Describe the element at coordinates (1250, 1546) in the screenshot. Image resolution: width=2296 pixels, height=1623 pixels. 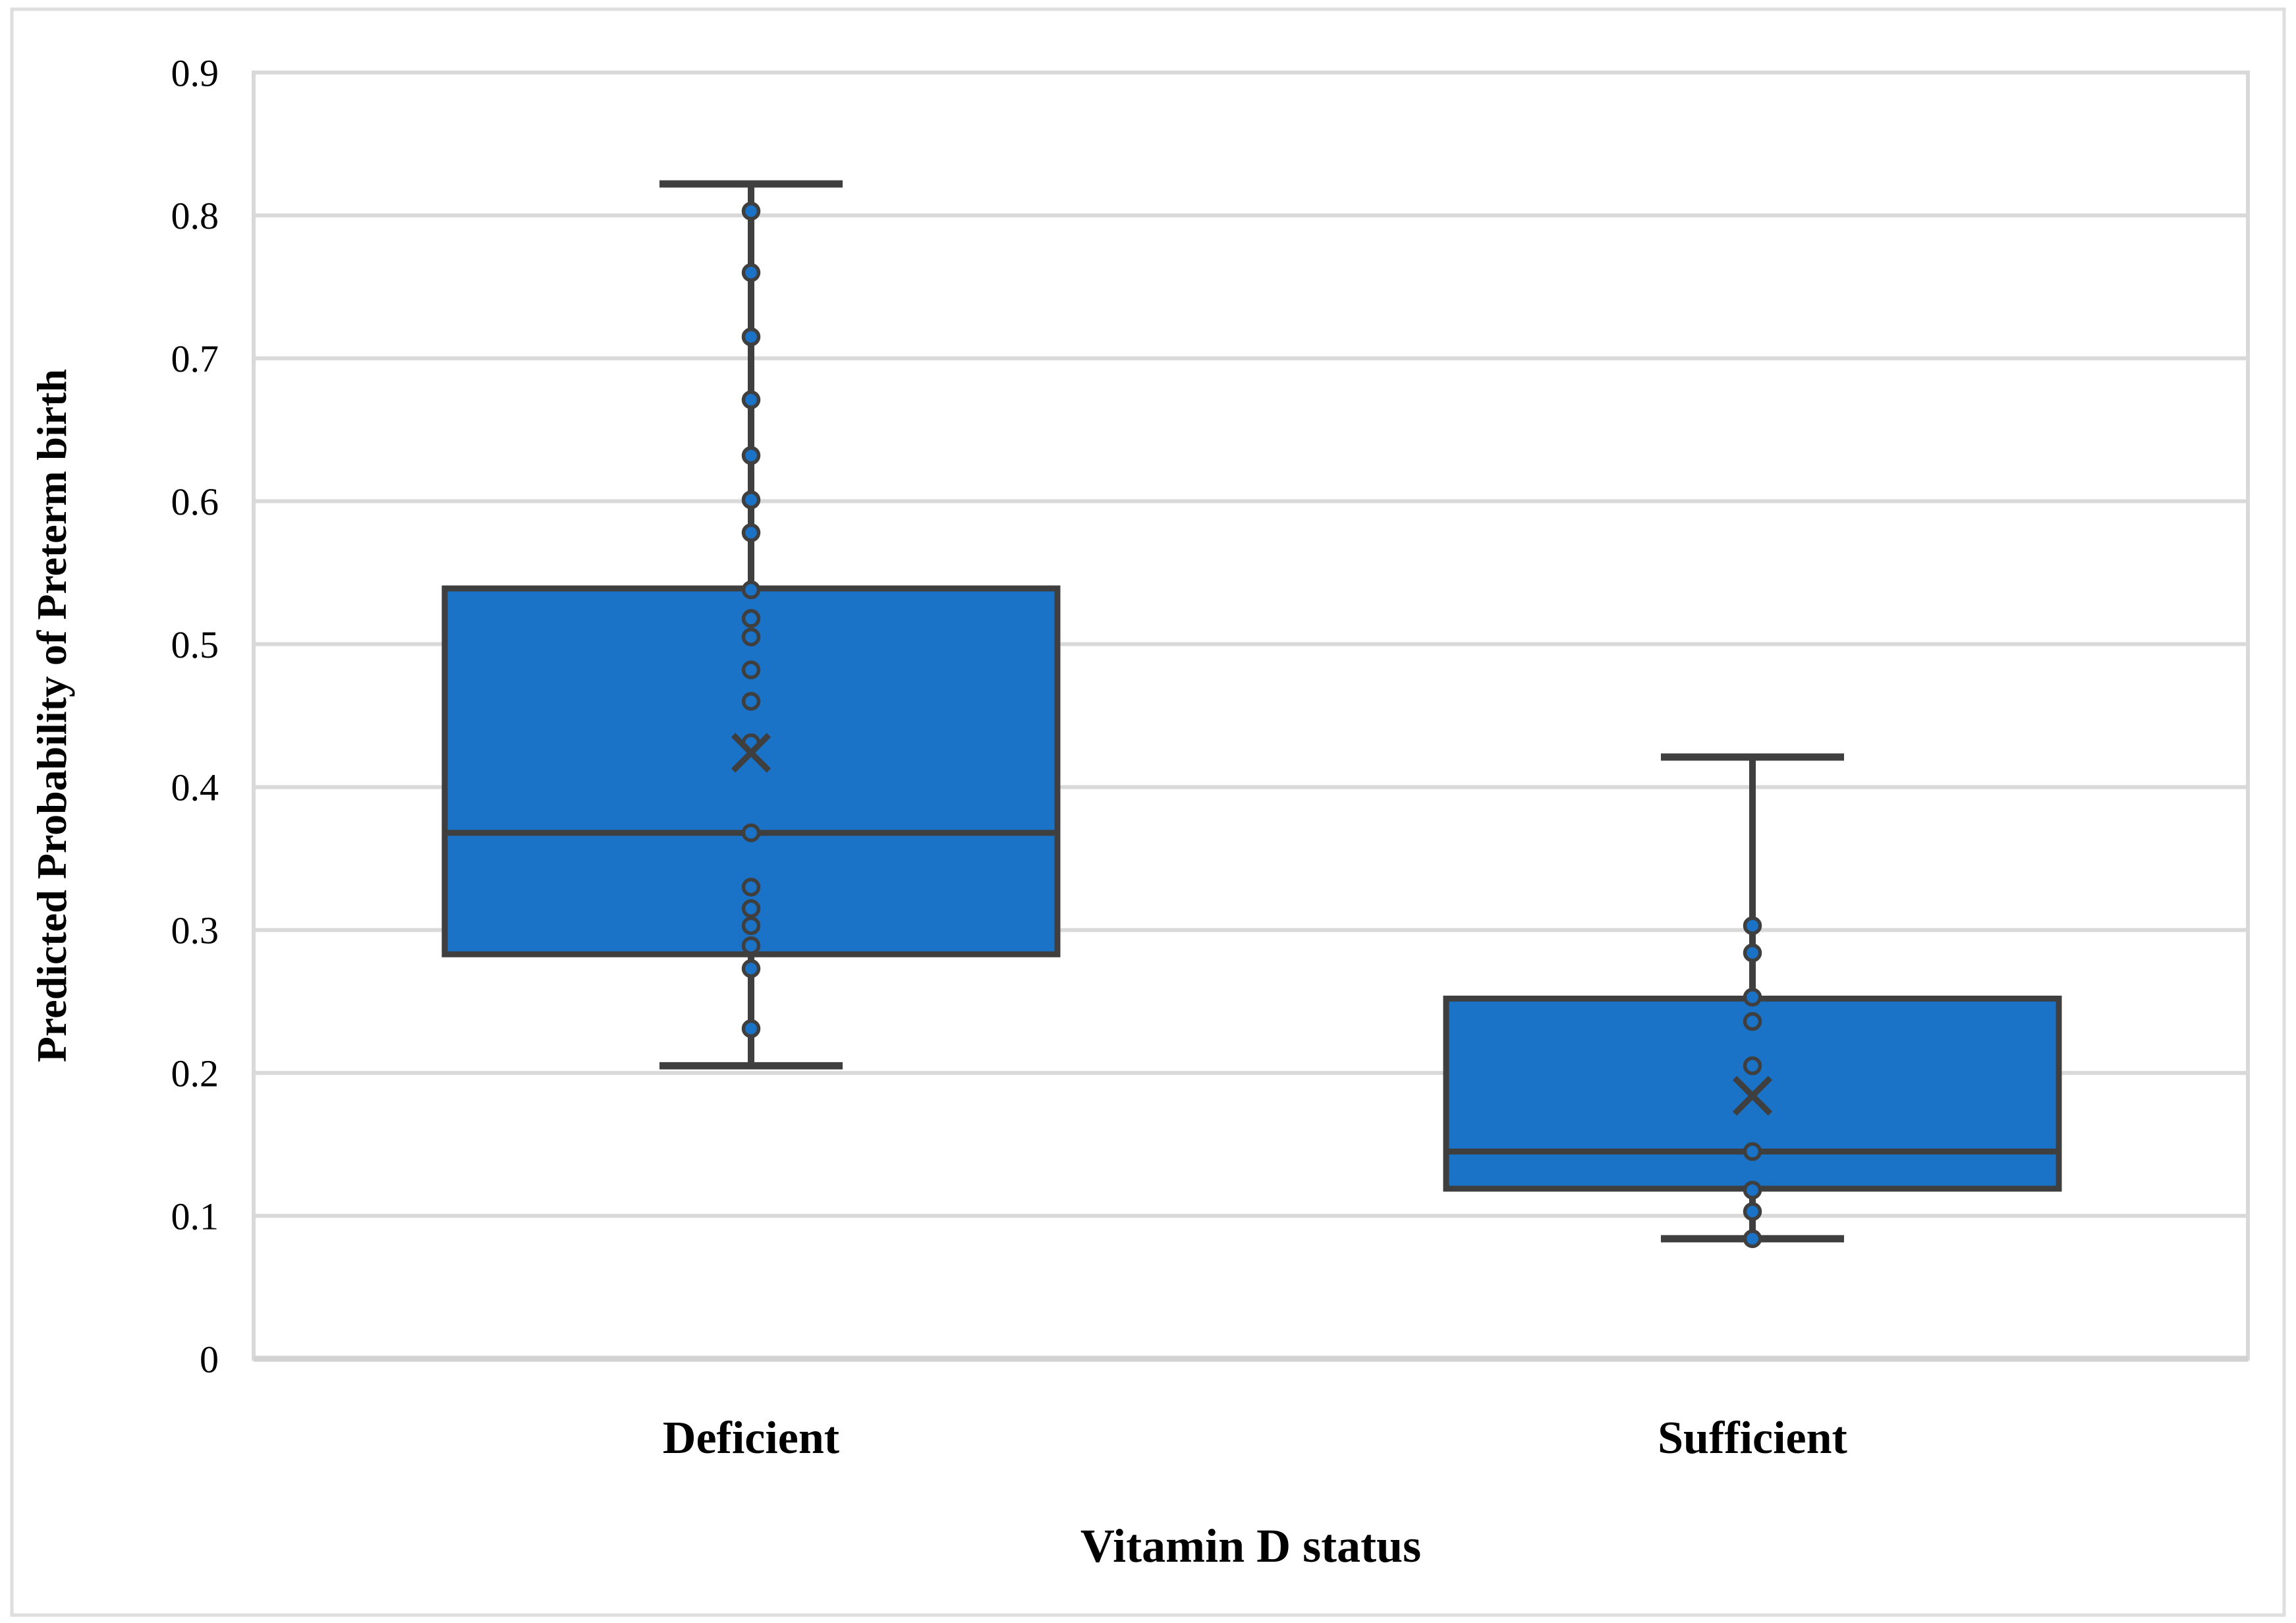
I see `x-axis-title: Vitamin D status` at that location.